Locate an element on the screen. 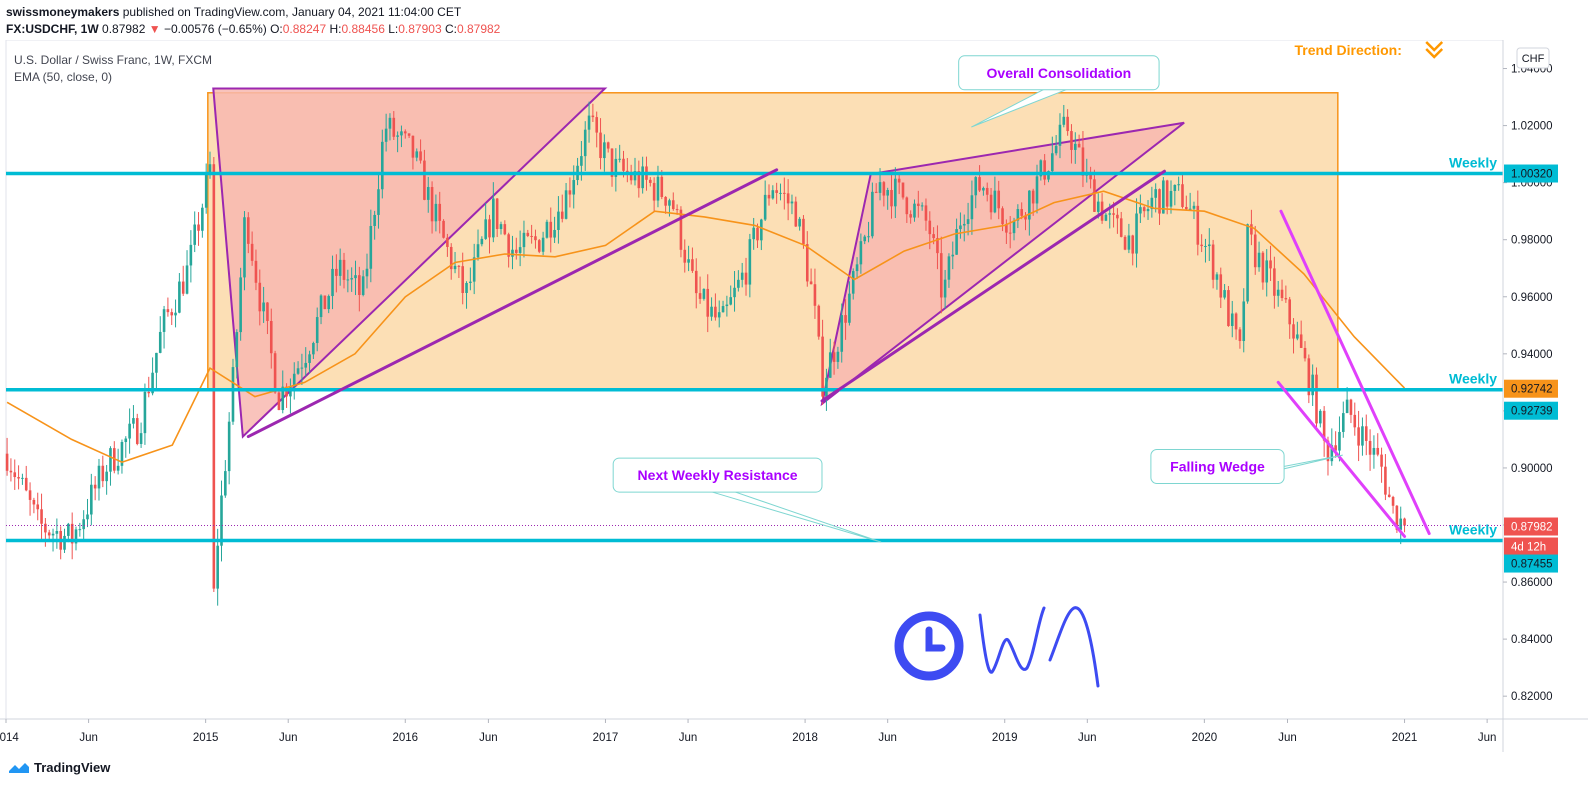 The height and width of the screenshot is (795, 1588). author-name: swissmoneymakers is located at coordinates (63, 12).